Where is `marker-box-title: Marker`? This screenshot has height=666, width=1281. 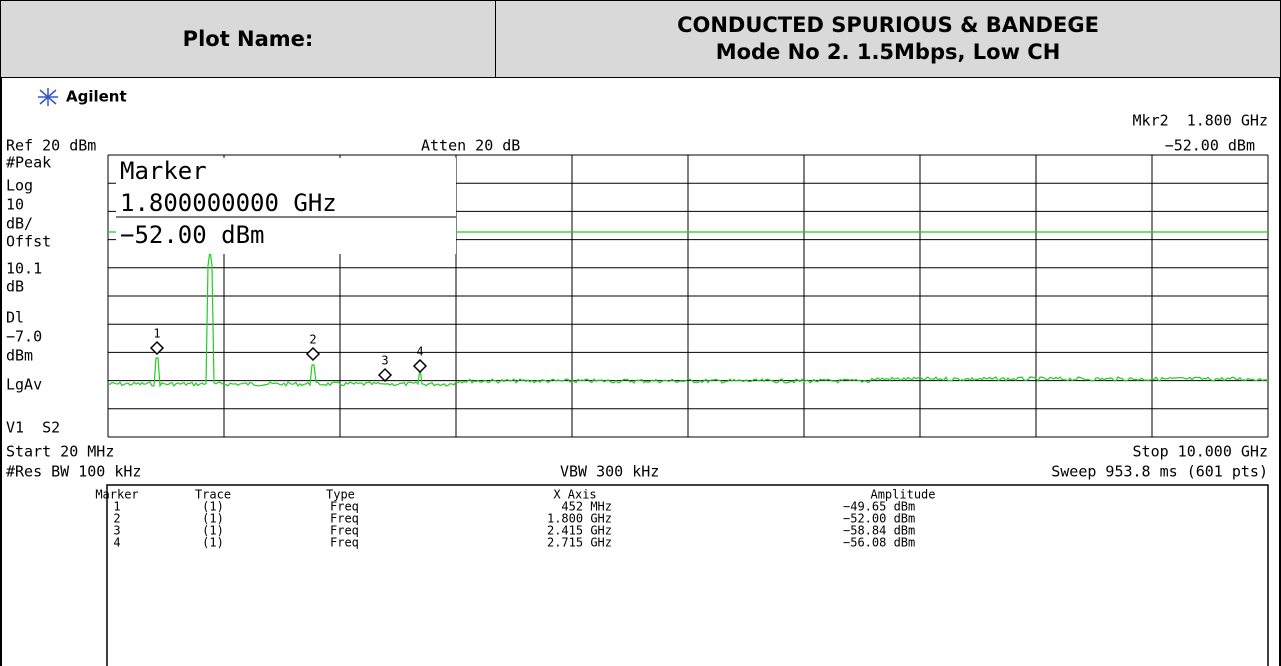 marker-box-title: Marker is located at coordinates (163, 171).